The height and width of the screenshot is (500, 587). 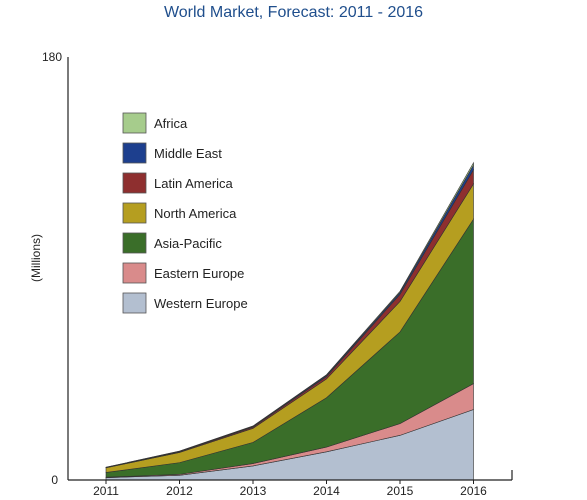 I want to click on legend-swatch-asia-pacific, so click(x=134, y=243).